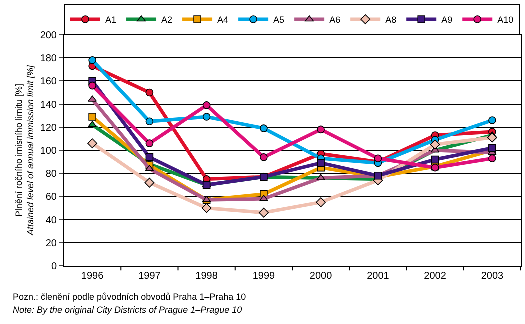 Image resolution: width=525 pixels, height=324 pixels. Describe the element at coordinates (207, 276) in the screenshot. I see `x-tick-label: 1998` at that location.